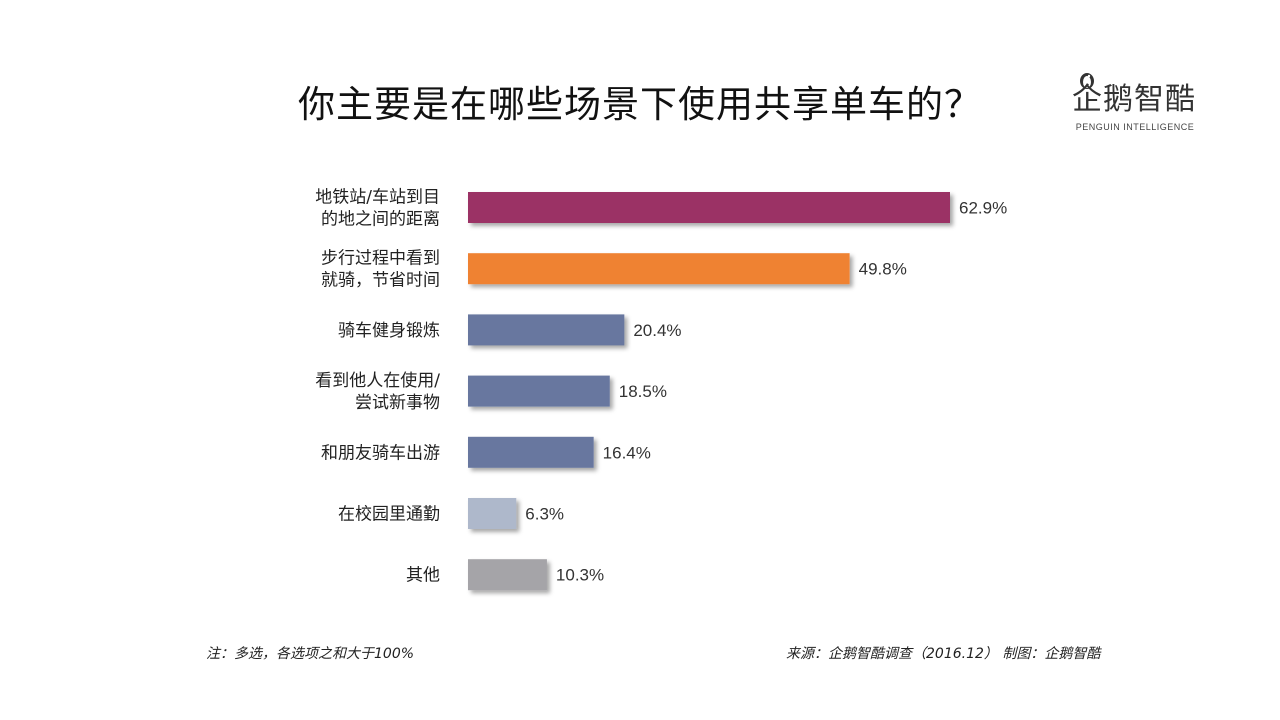 This screenshot has height=720, width=1280. I want to click on category-label: 骑车健身锻炼, so click(389, 331).